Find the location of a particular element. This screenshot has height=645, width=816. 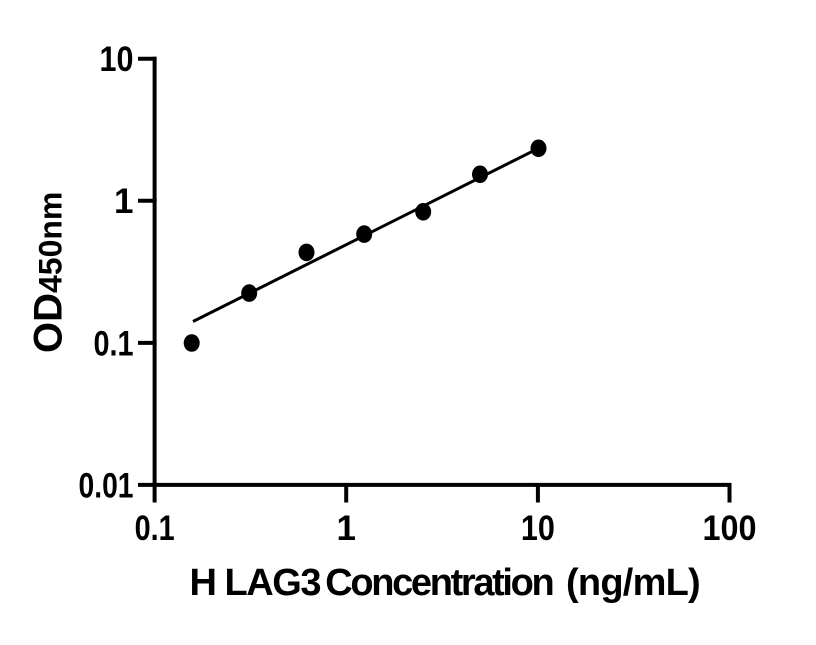

svg-text: H is located at coordinates (203, 583).